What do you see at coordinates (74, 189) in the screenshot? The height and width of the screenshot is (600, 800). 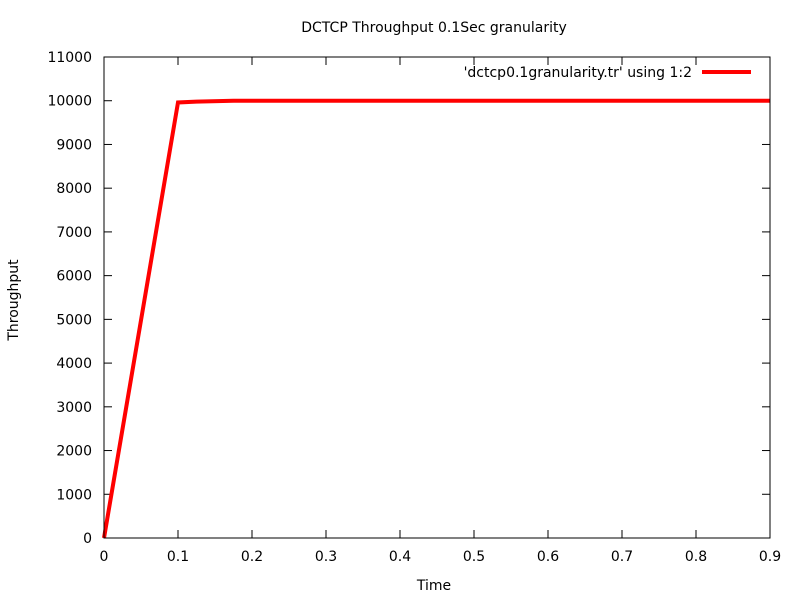 I see `y-tick-label: 8000` at bounding box center [74, 189].